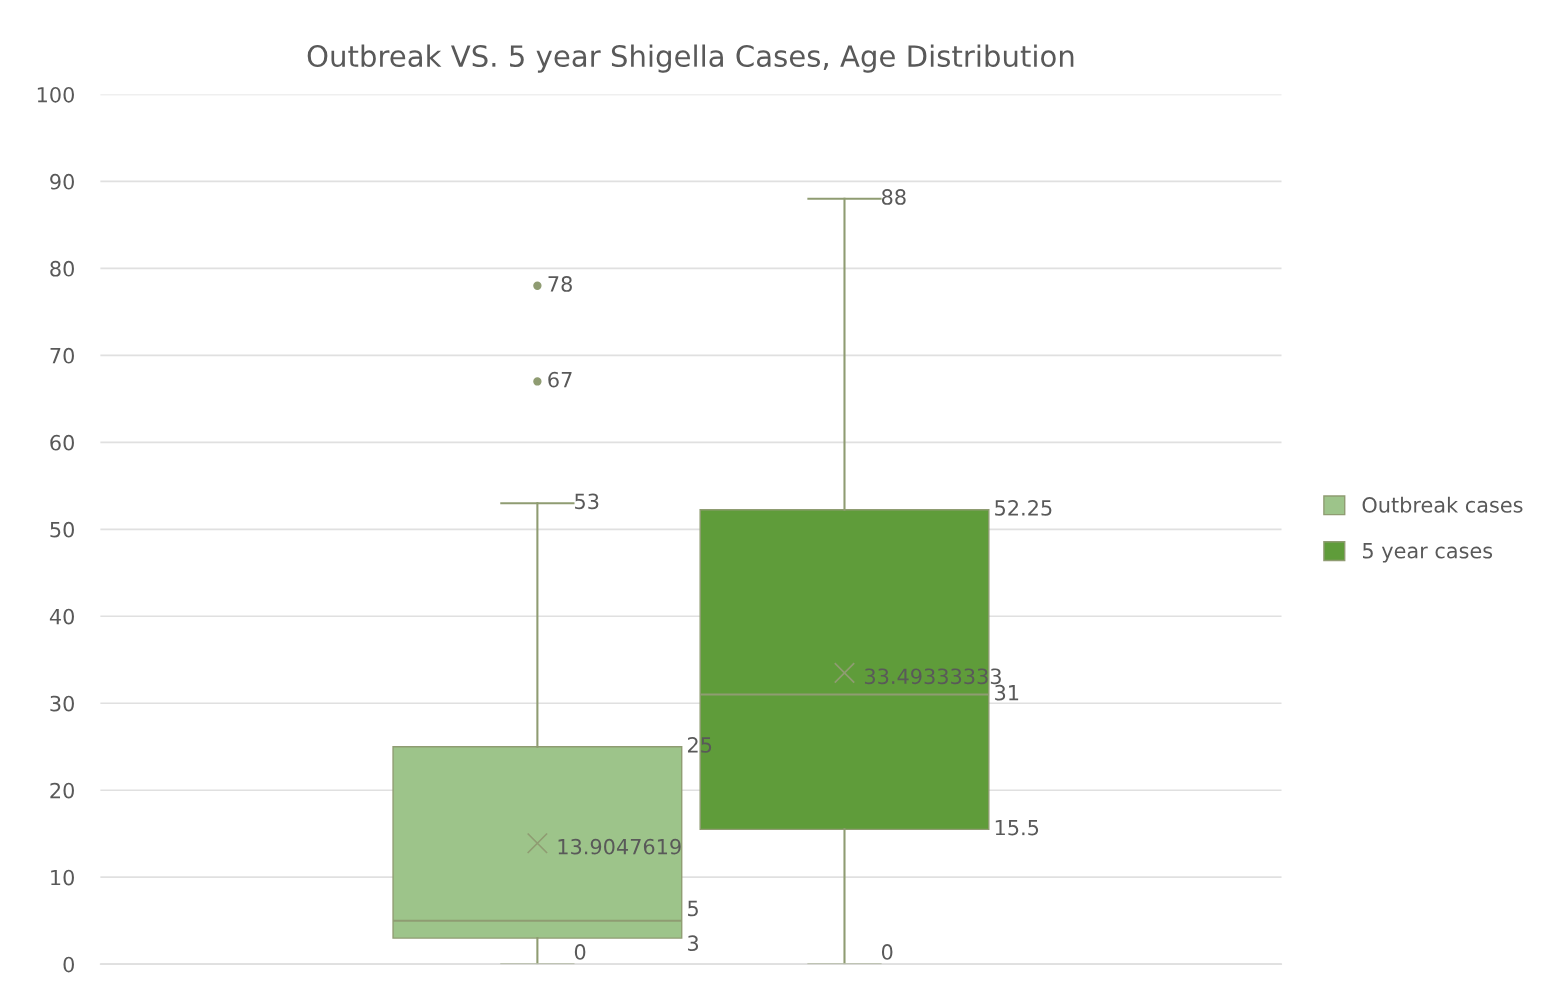  I want to click on y-tick-label: 50, so click(62, 529).